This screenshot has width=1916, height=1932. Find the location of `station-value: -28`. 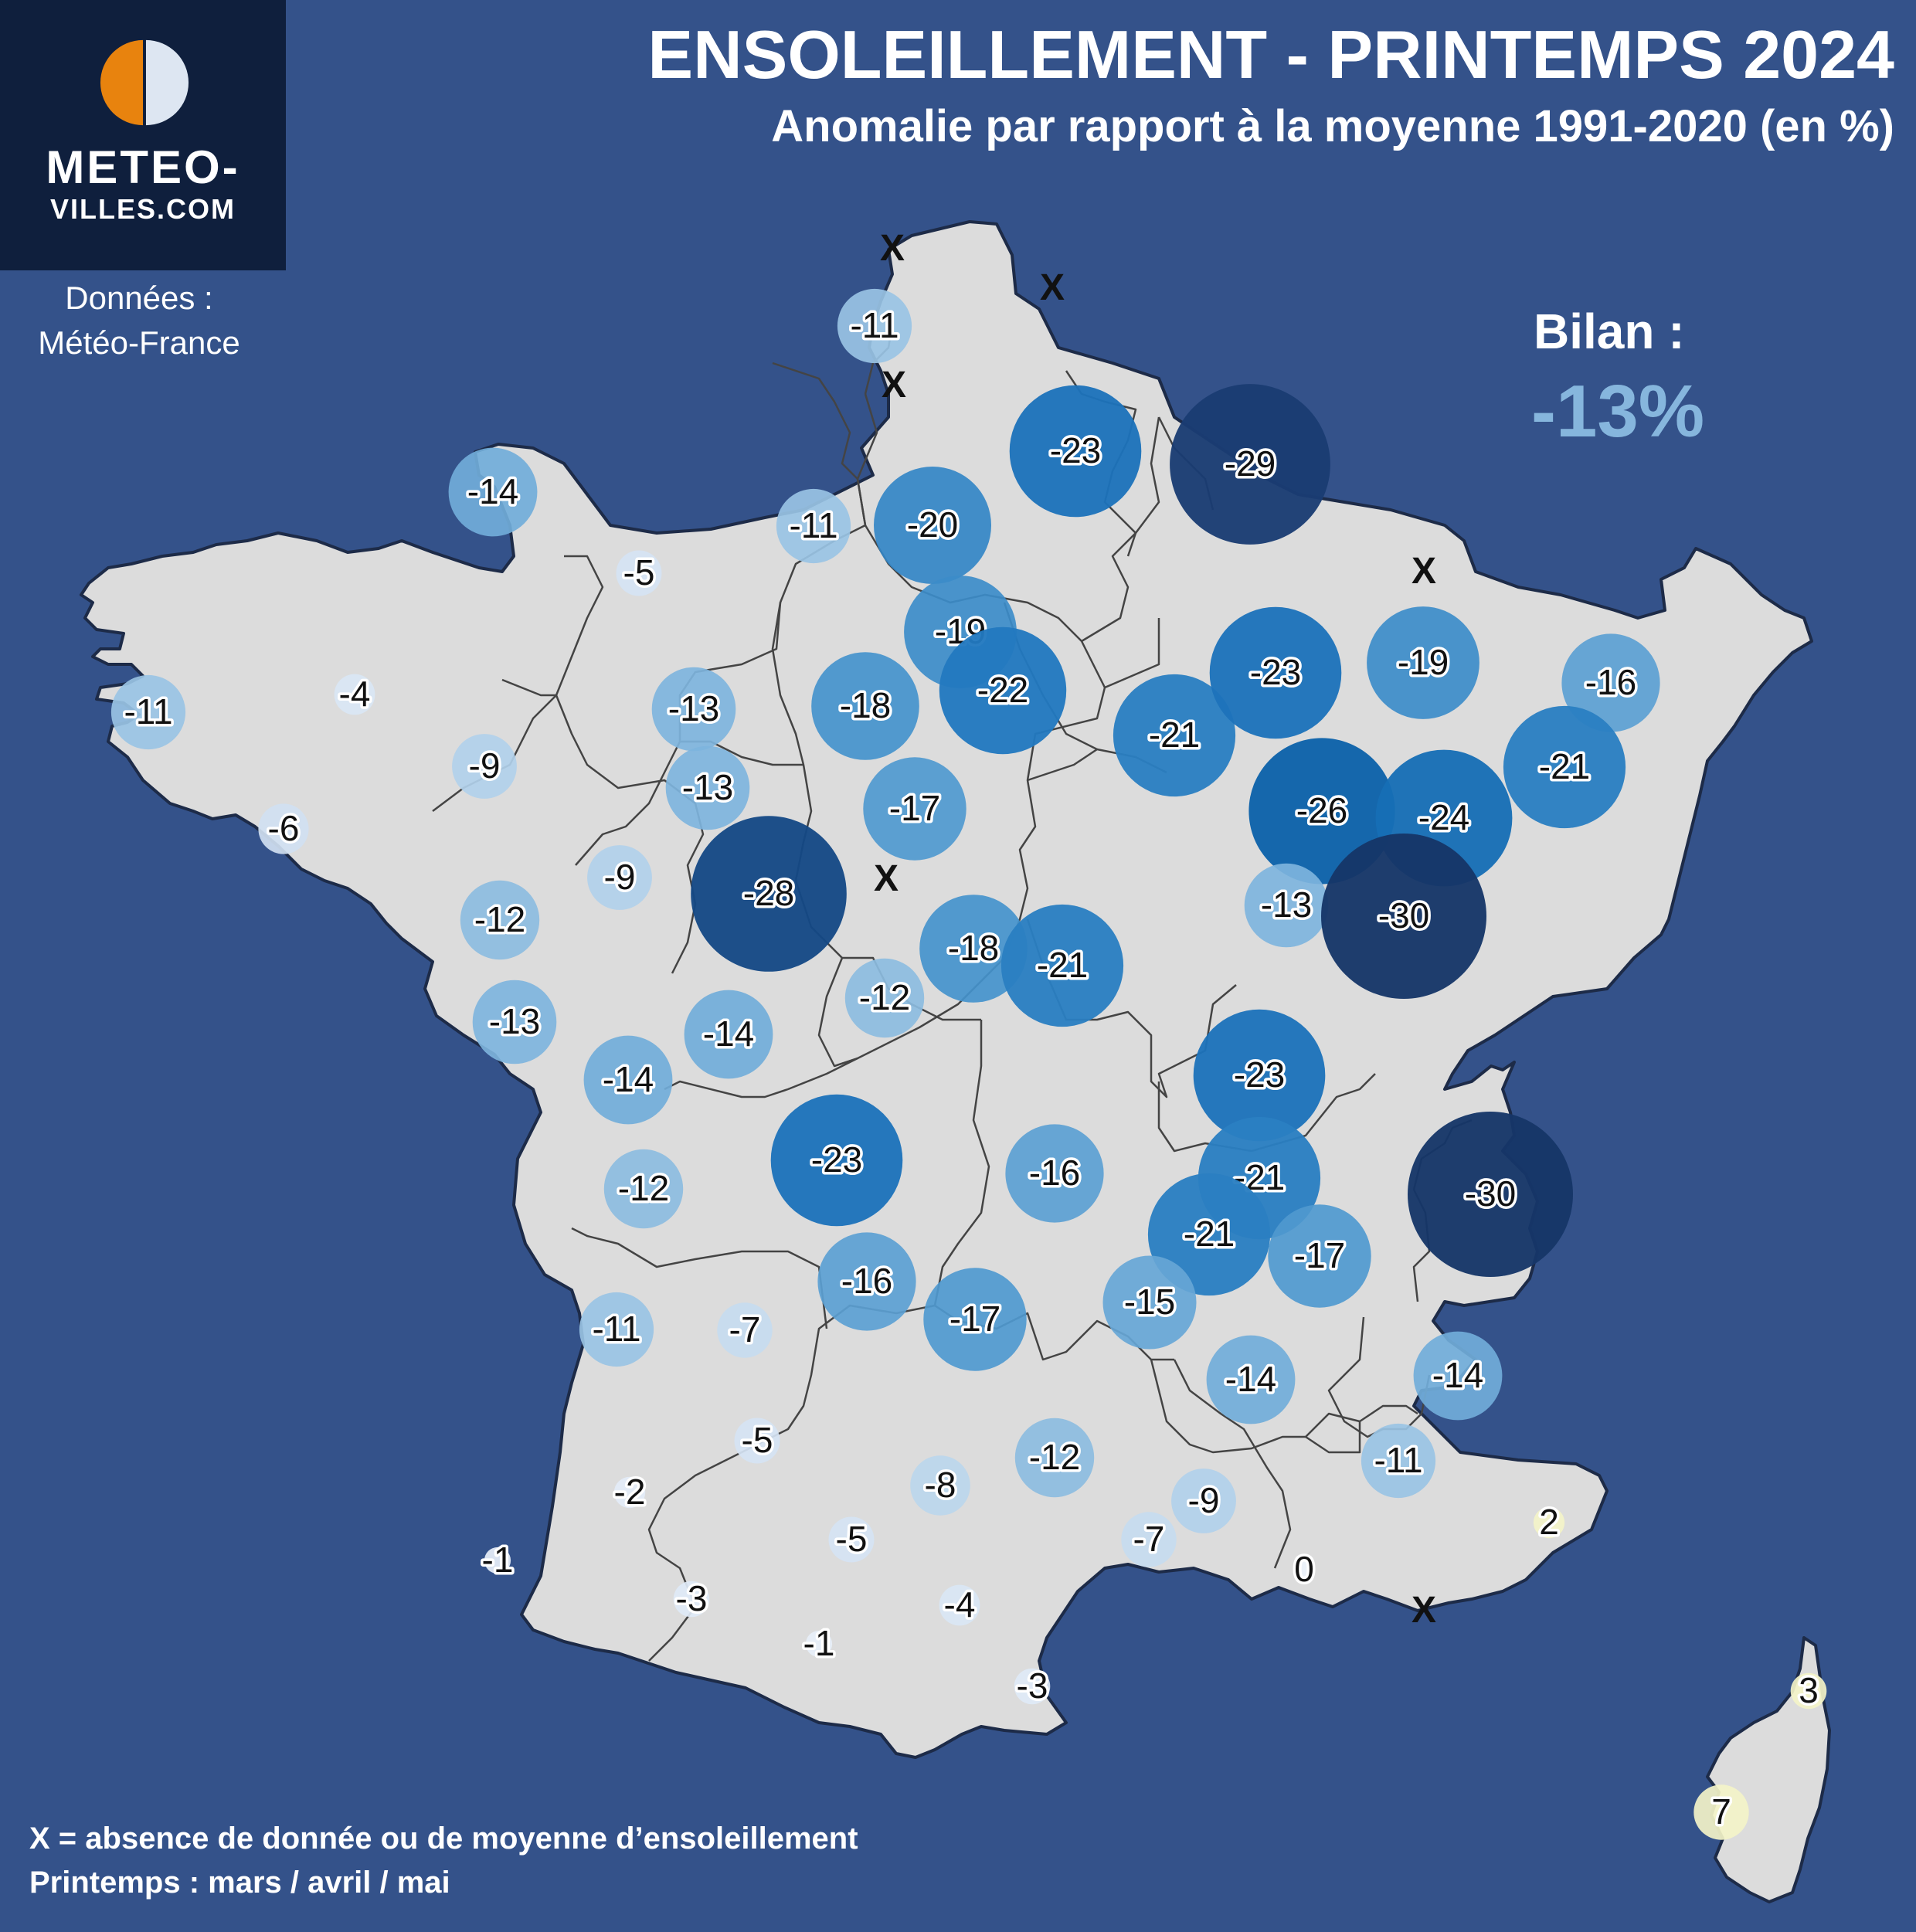

station-value: -28 is located at coordinates (769, 893).